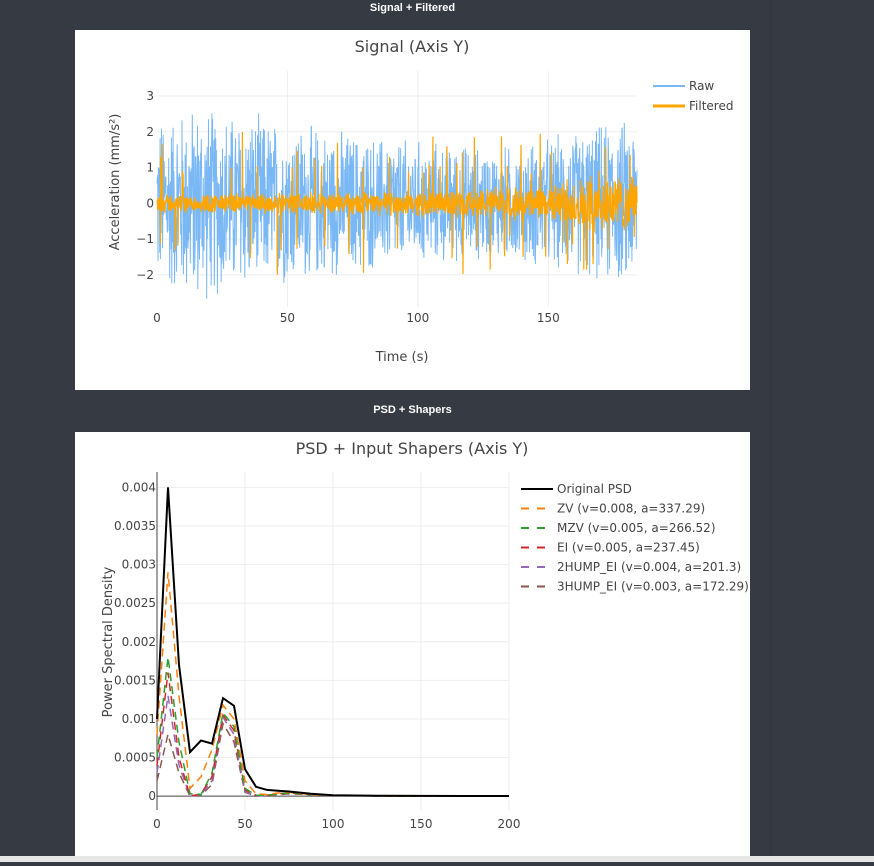  I want to click on y-tick-label: 0.0025, so click(135, 603).